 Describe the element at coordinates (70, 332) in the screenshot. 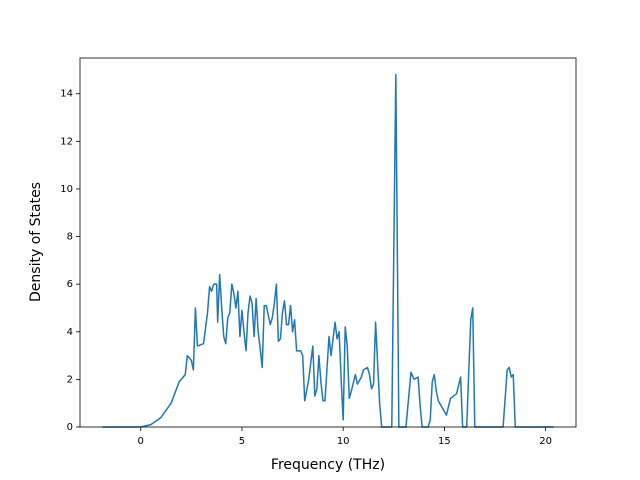

I see `y-tick-label: 4` at that location.